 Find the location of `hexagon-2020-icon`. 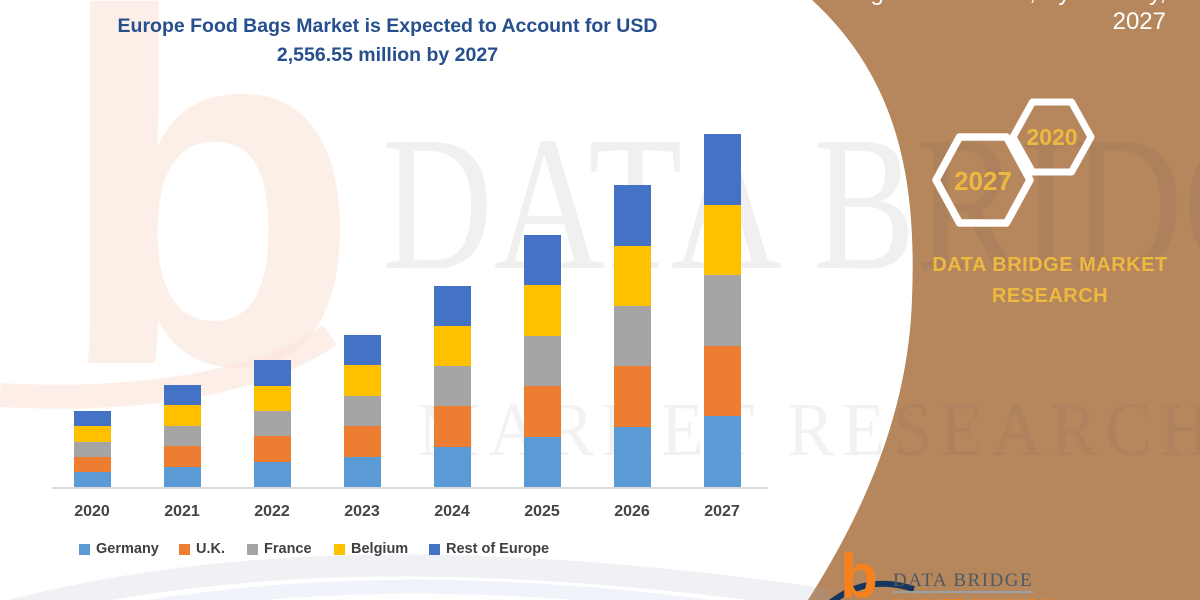

hexagon-2020-icon is located at coordinates (1052, 137).